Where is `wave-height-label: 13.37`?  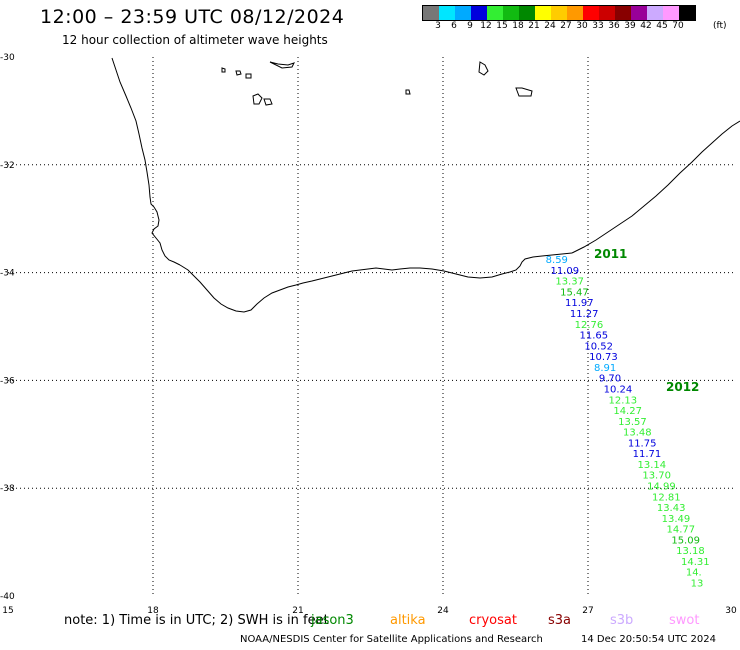 wave-height-label: 13.37 is located at coordinates (569, 282).